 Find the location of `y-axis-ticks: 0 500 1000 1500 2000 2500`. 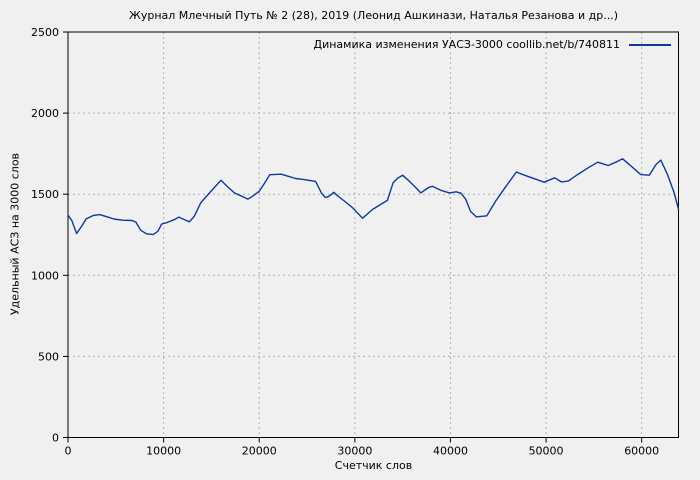

y-axis-ticks: 0 500 1000 1500 2000 2500 is located at coordinates (49, 235).